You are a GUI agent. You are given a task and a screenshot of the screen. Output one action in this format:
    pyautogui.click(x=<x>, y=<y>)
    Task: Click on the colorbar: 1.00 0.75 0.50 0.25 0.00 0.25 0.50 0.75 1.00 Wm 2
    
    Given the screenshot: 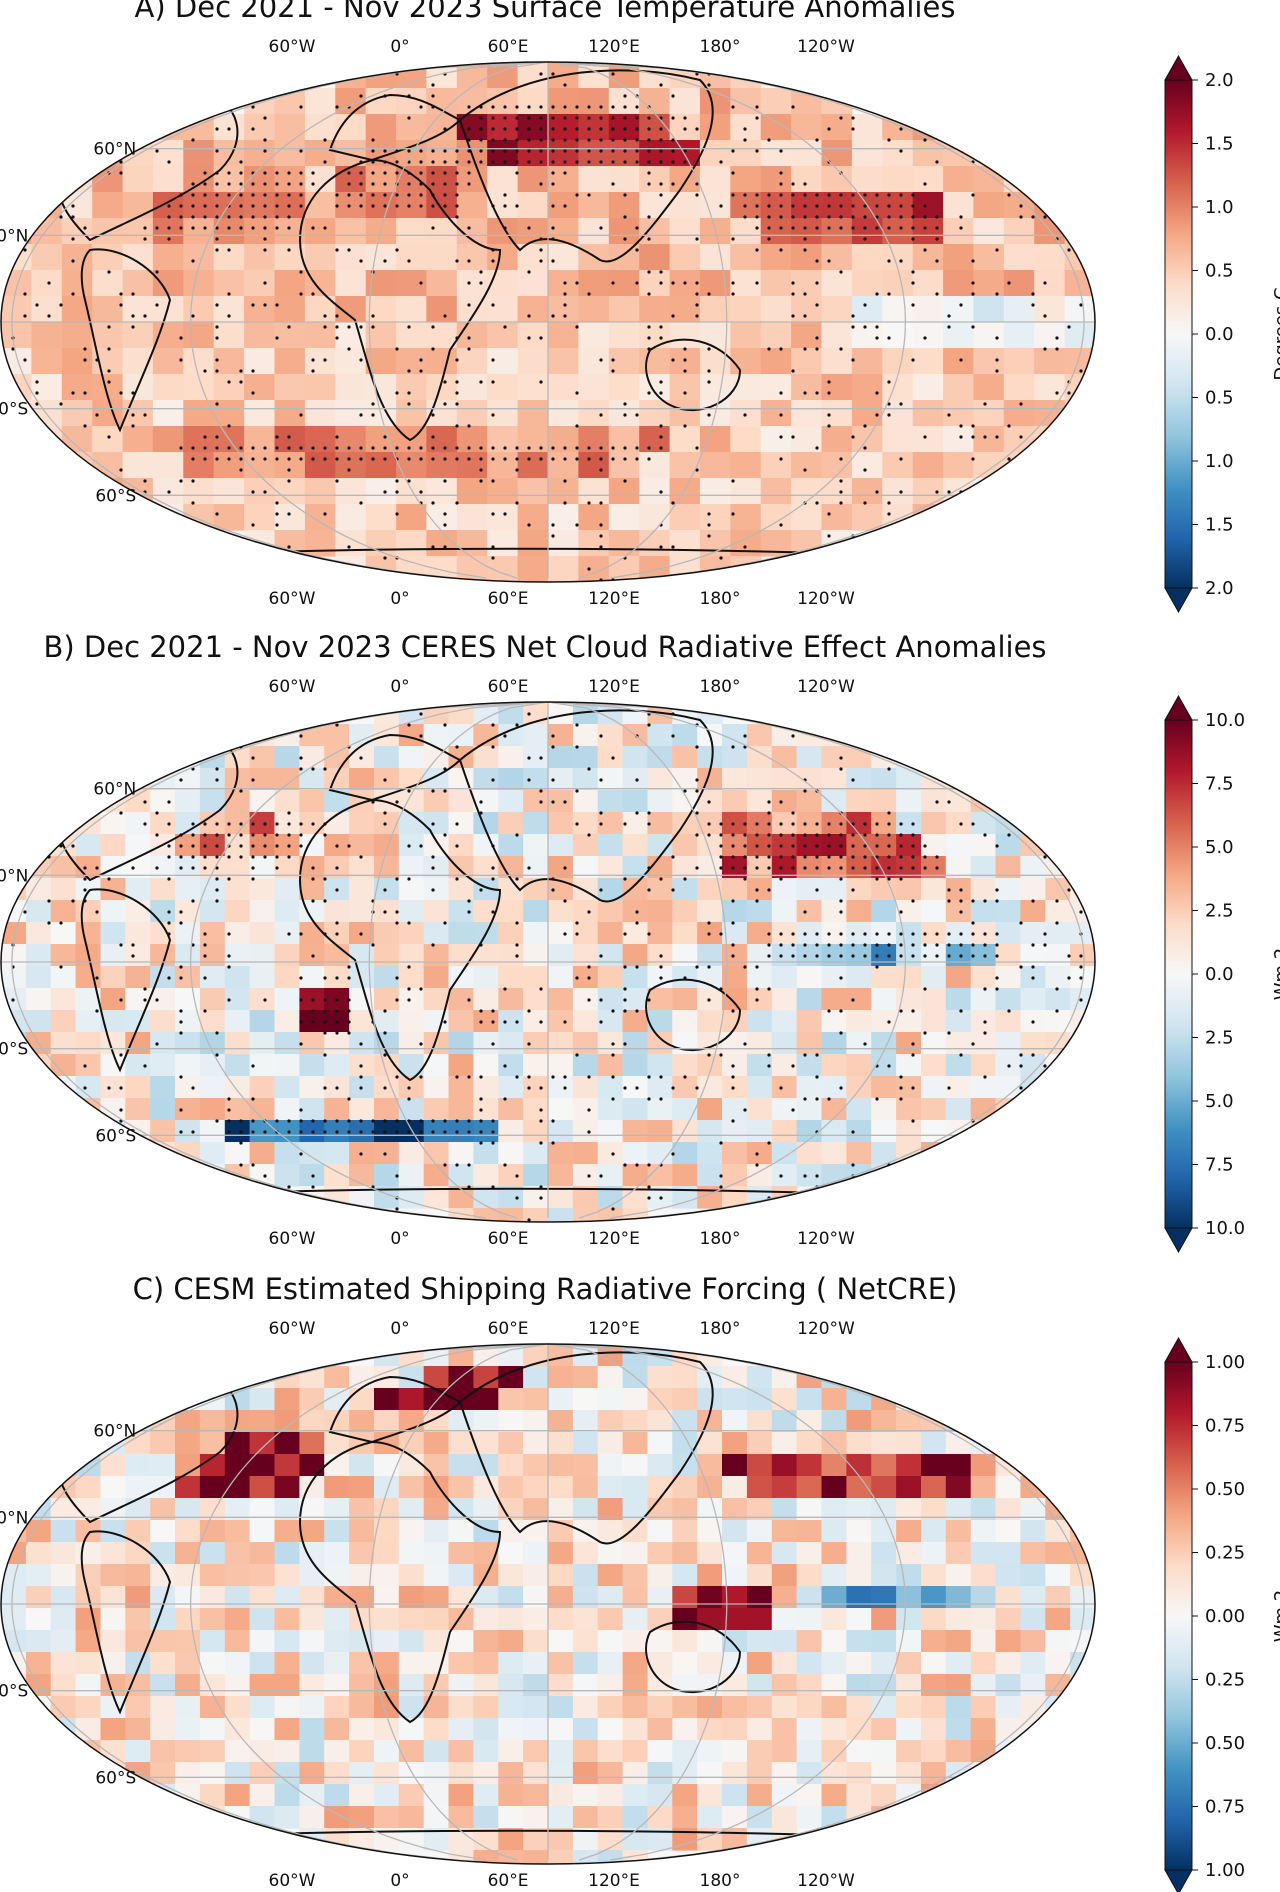 What is the action you would take?
    pyautogui.click(x=1222, y=1614)
    